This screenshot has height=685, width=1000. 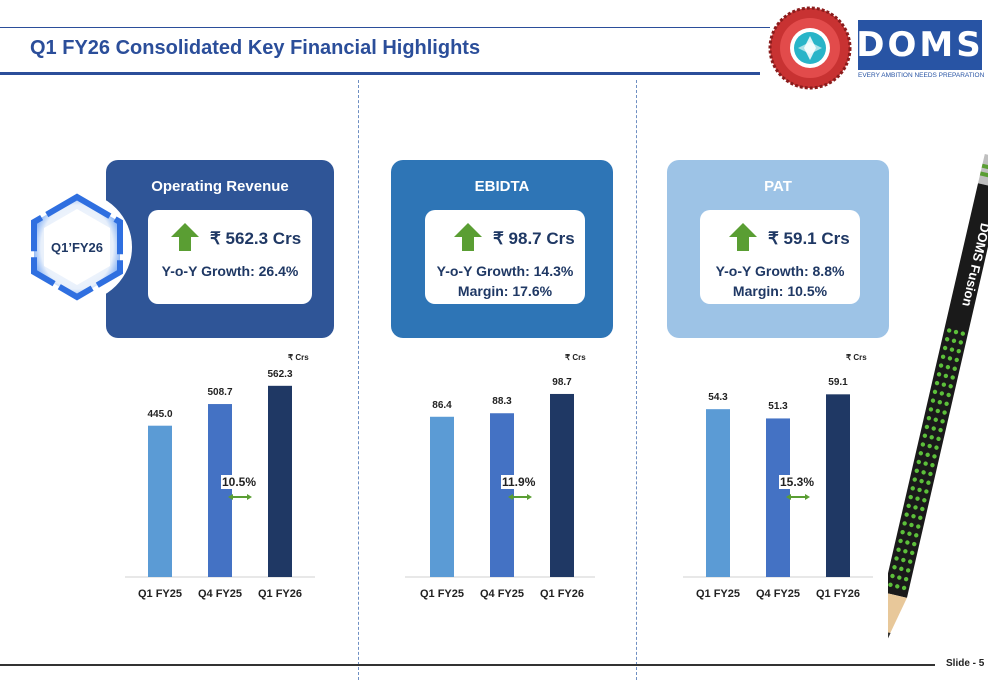 What do you see at coordinates (965, 663) in the screenshot?
I see `slide-number: Slide - 5` at bounding box center [965, 663].